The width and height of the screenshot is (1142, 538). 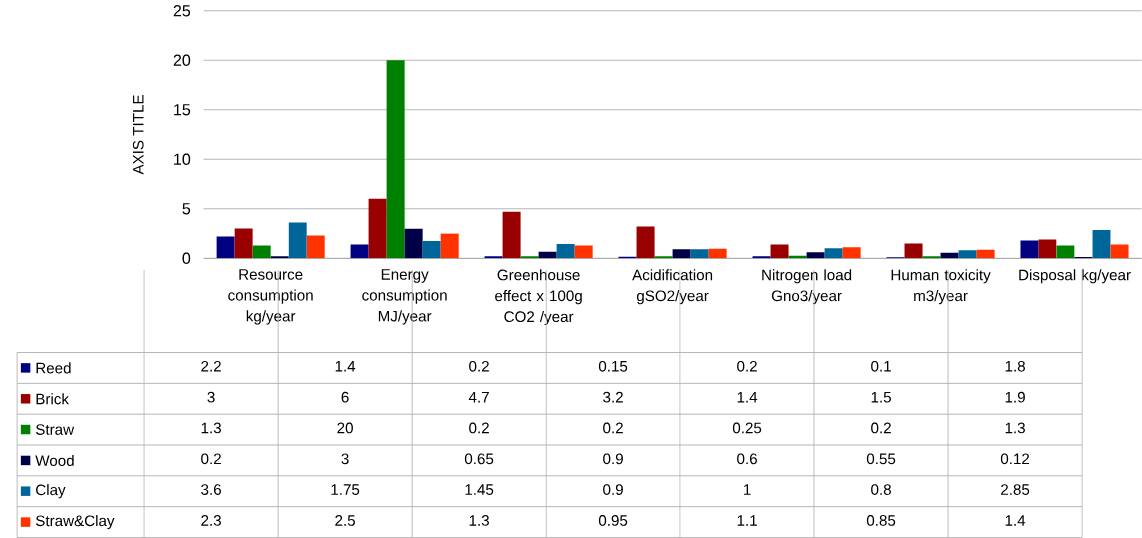 I want to click on data-label: 0.15, so click(x=613, y=366).